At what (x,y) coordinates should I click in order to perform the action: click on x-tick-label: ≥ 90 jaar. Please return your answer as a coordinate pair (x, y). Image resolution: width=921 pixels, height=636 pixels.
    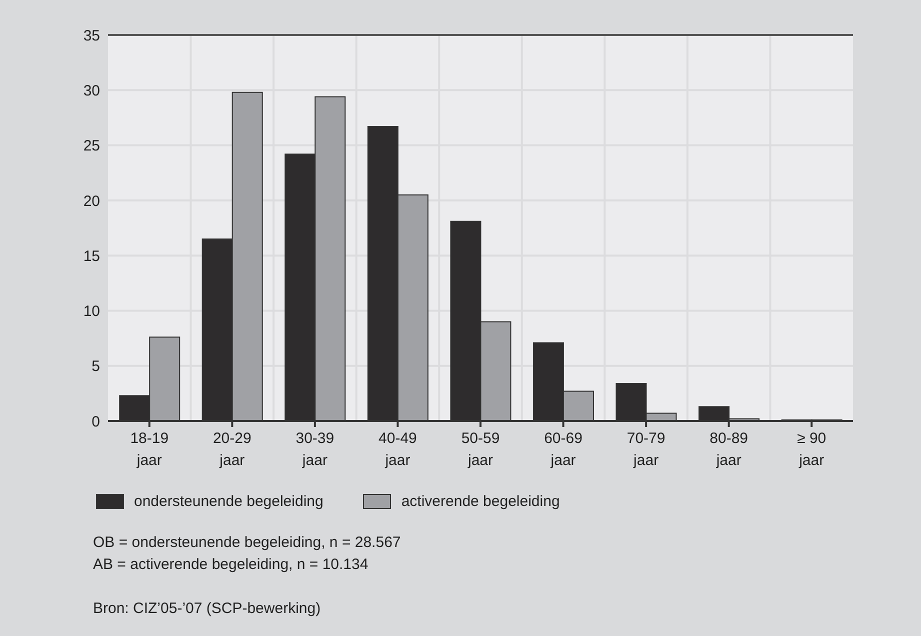
    Looking at the image, I should click on (811, 449).